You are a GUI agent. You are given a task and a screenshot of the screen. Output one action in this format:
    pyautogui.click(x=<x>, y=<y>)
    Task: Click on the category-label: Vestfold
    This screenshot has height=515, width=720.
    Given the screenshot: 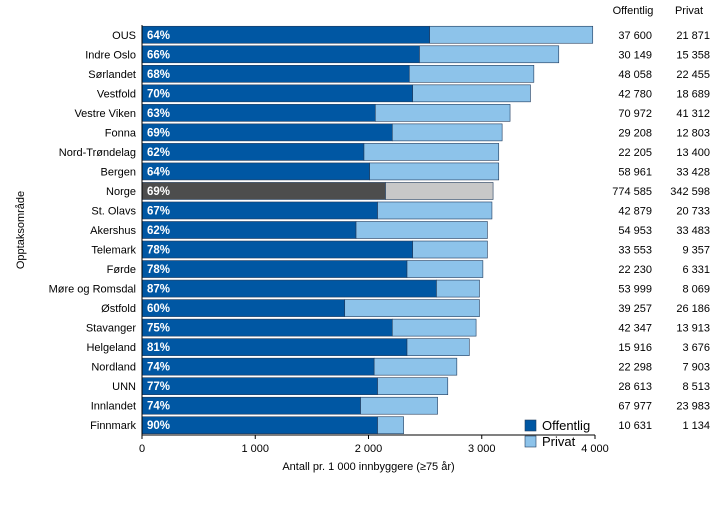 What is the action you would take?
    pyautogui.click(x=116, y=94)
    